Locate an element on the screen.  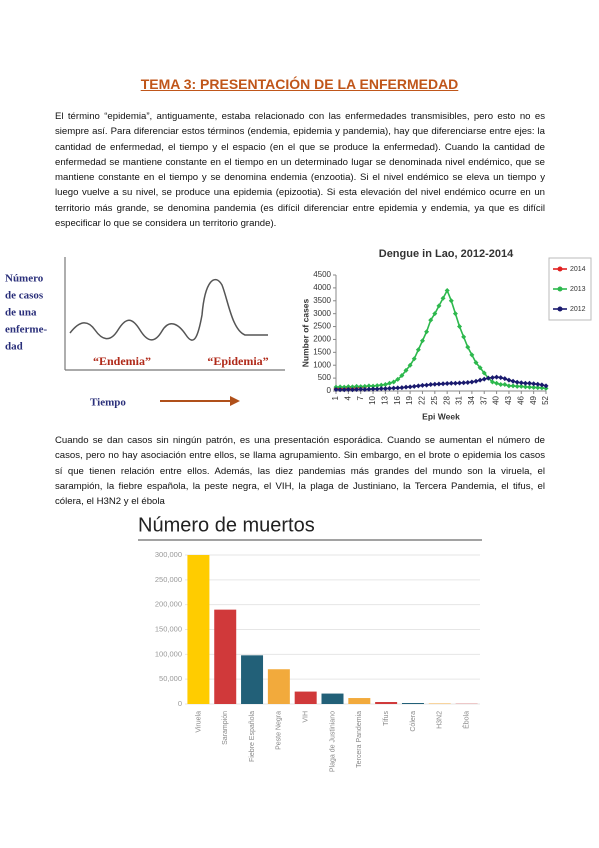
x-axis-label: Epi Week is located at coordinates (441, 416).